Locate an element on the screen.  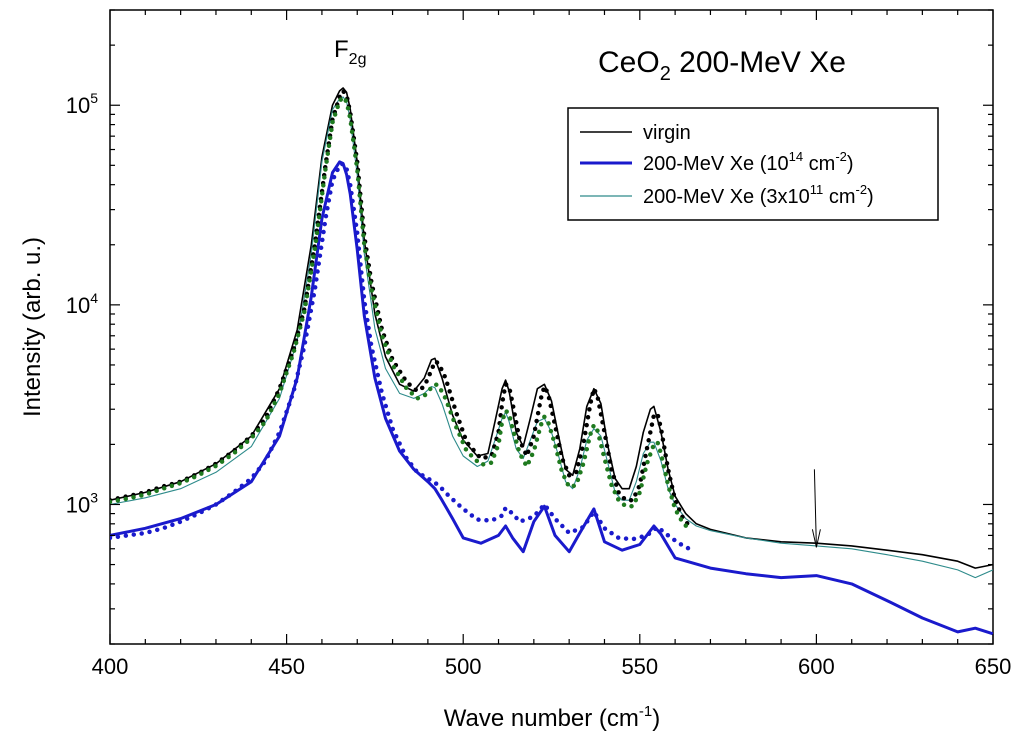
y-axis-title: Intensity (arb. u.) is located at coordinates (32, 327).